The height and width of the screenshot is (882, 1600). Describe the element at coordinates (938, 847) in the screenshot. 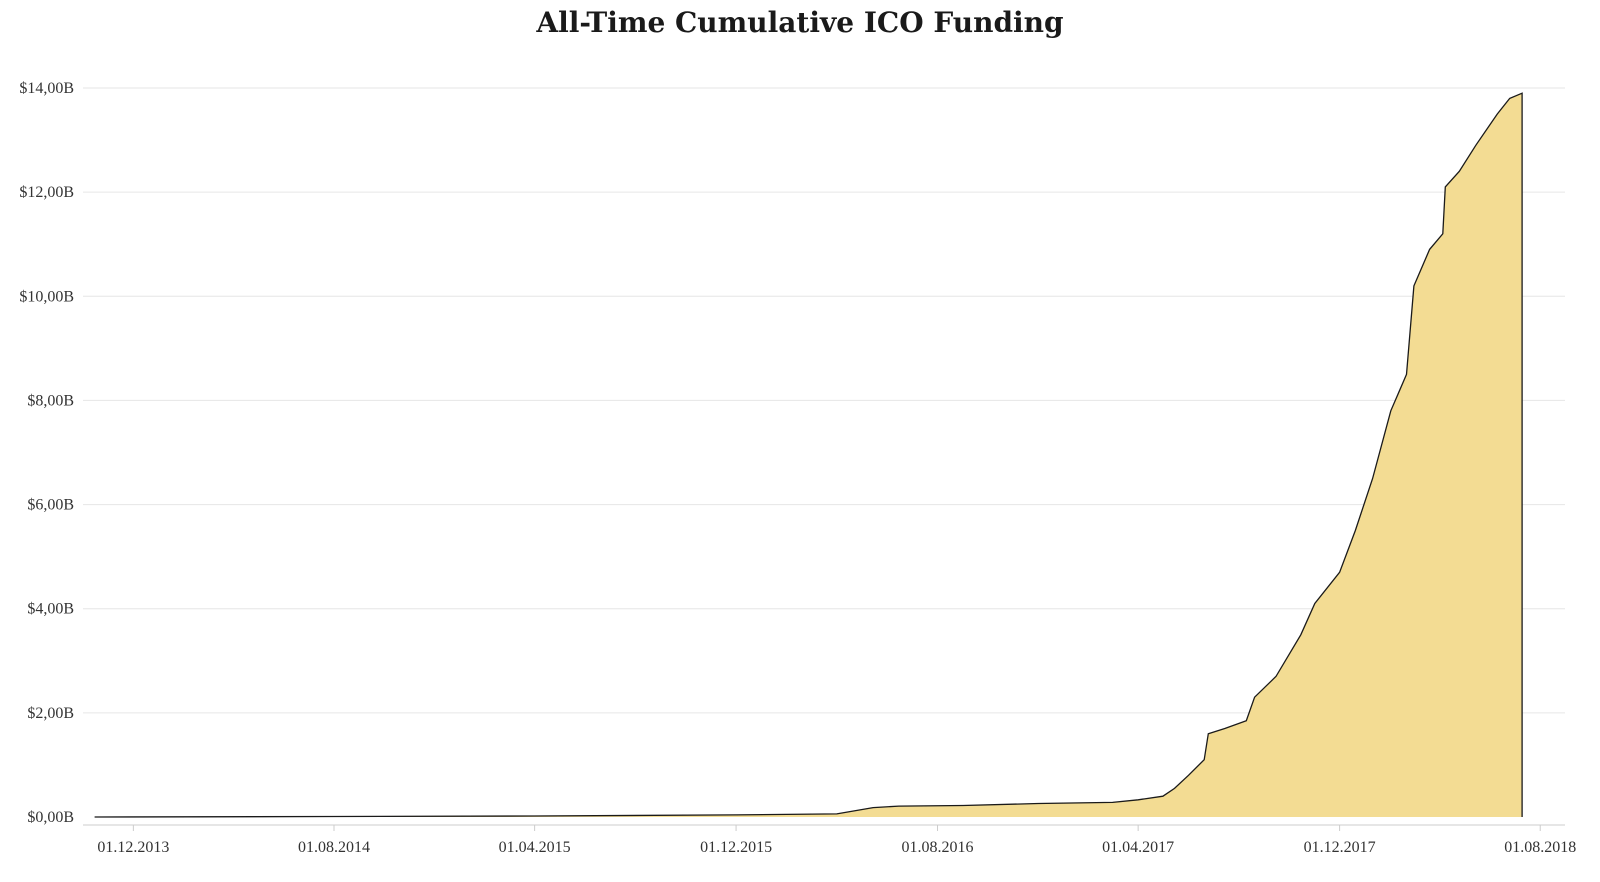

I see `x-tick-label-4: 01.08.2016` at that location.